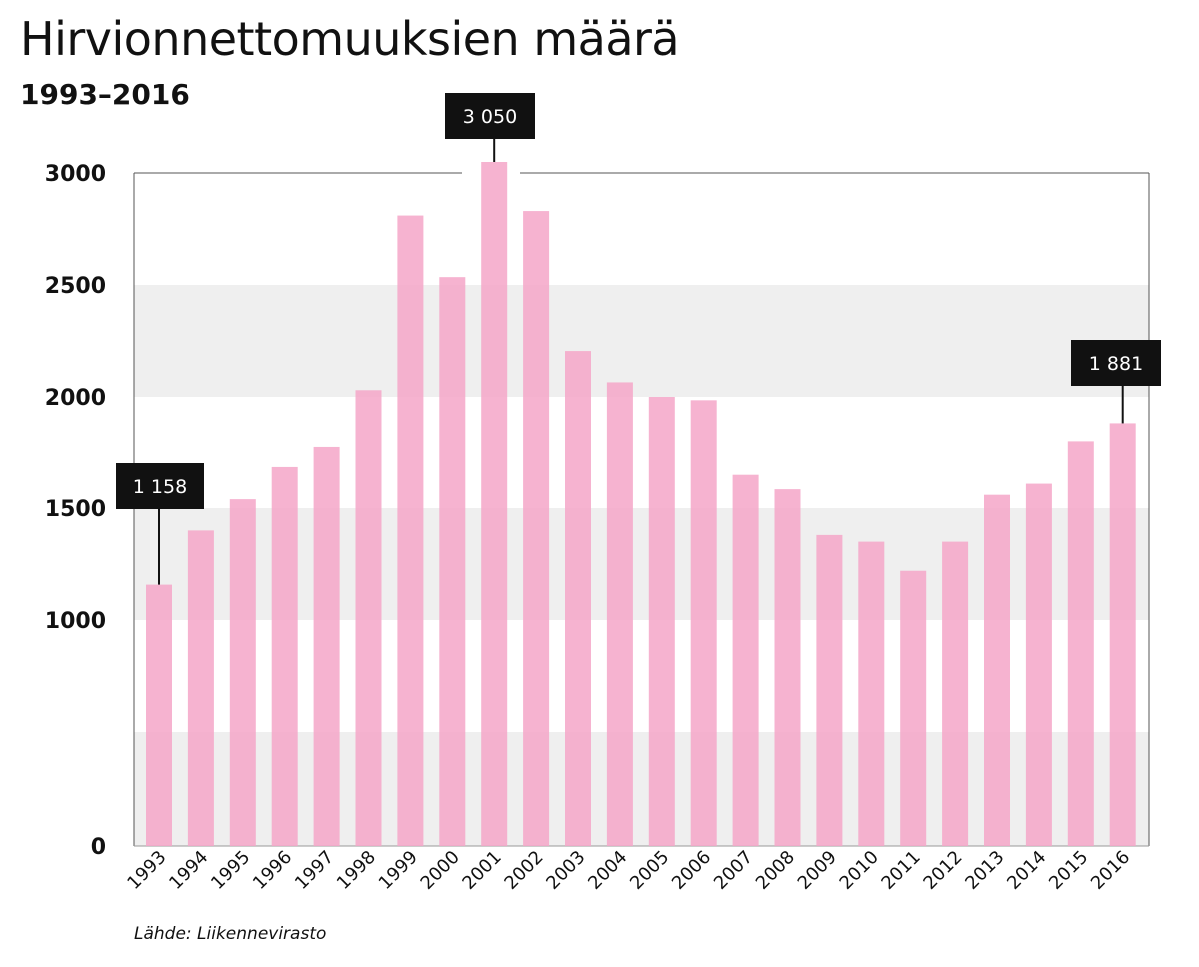 Image resolution: width=1199 pixels, height=967 pixels. I want to click on bar-2001, so click(494, 504).